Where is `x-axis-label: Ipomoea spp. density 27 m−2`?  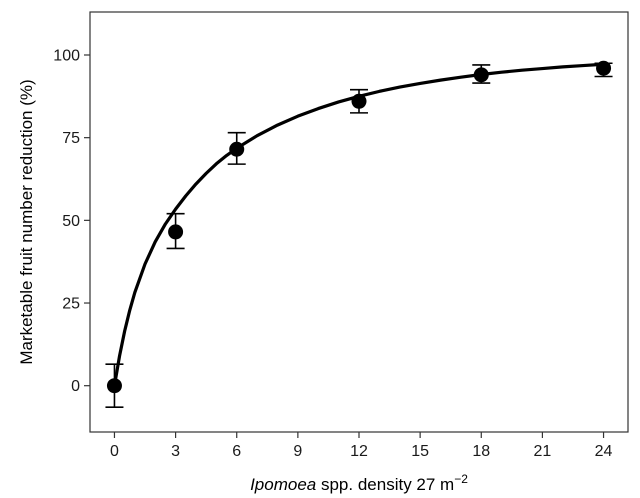
x-axis-label: Ipomoea spp. density 27 m−2 is located at coordinates (359, 483).